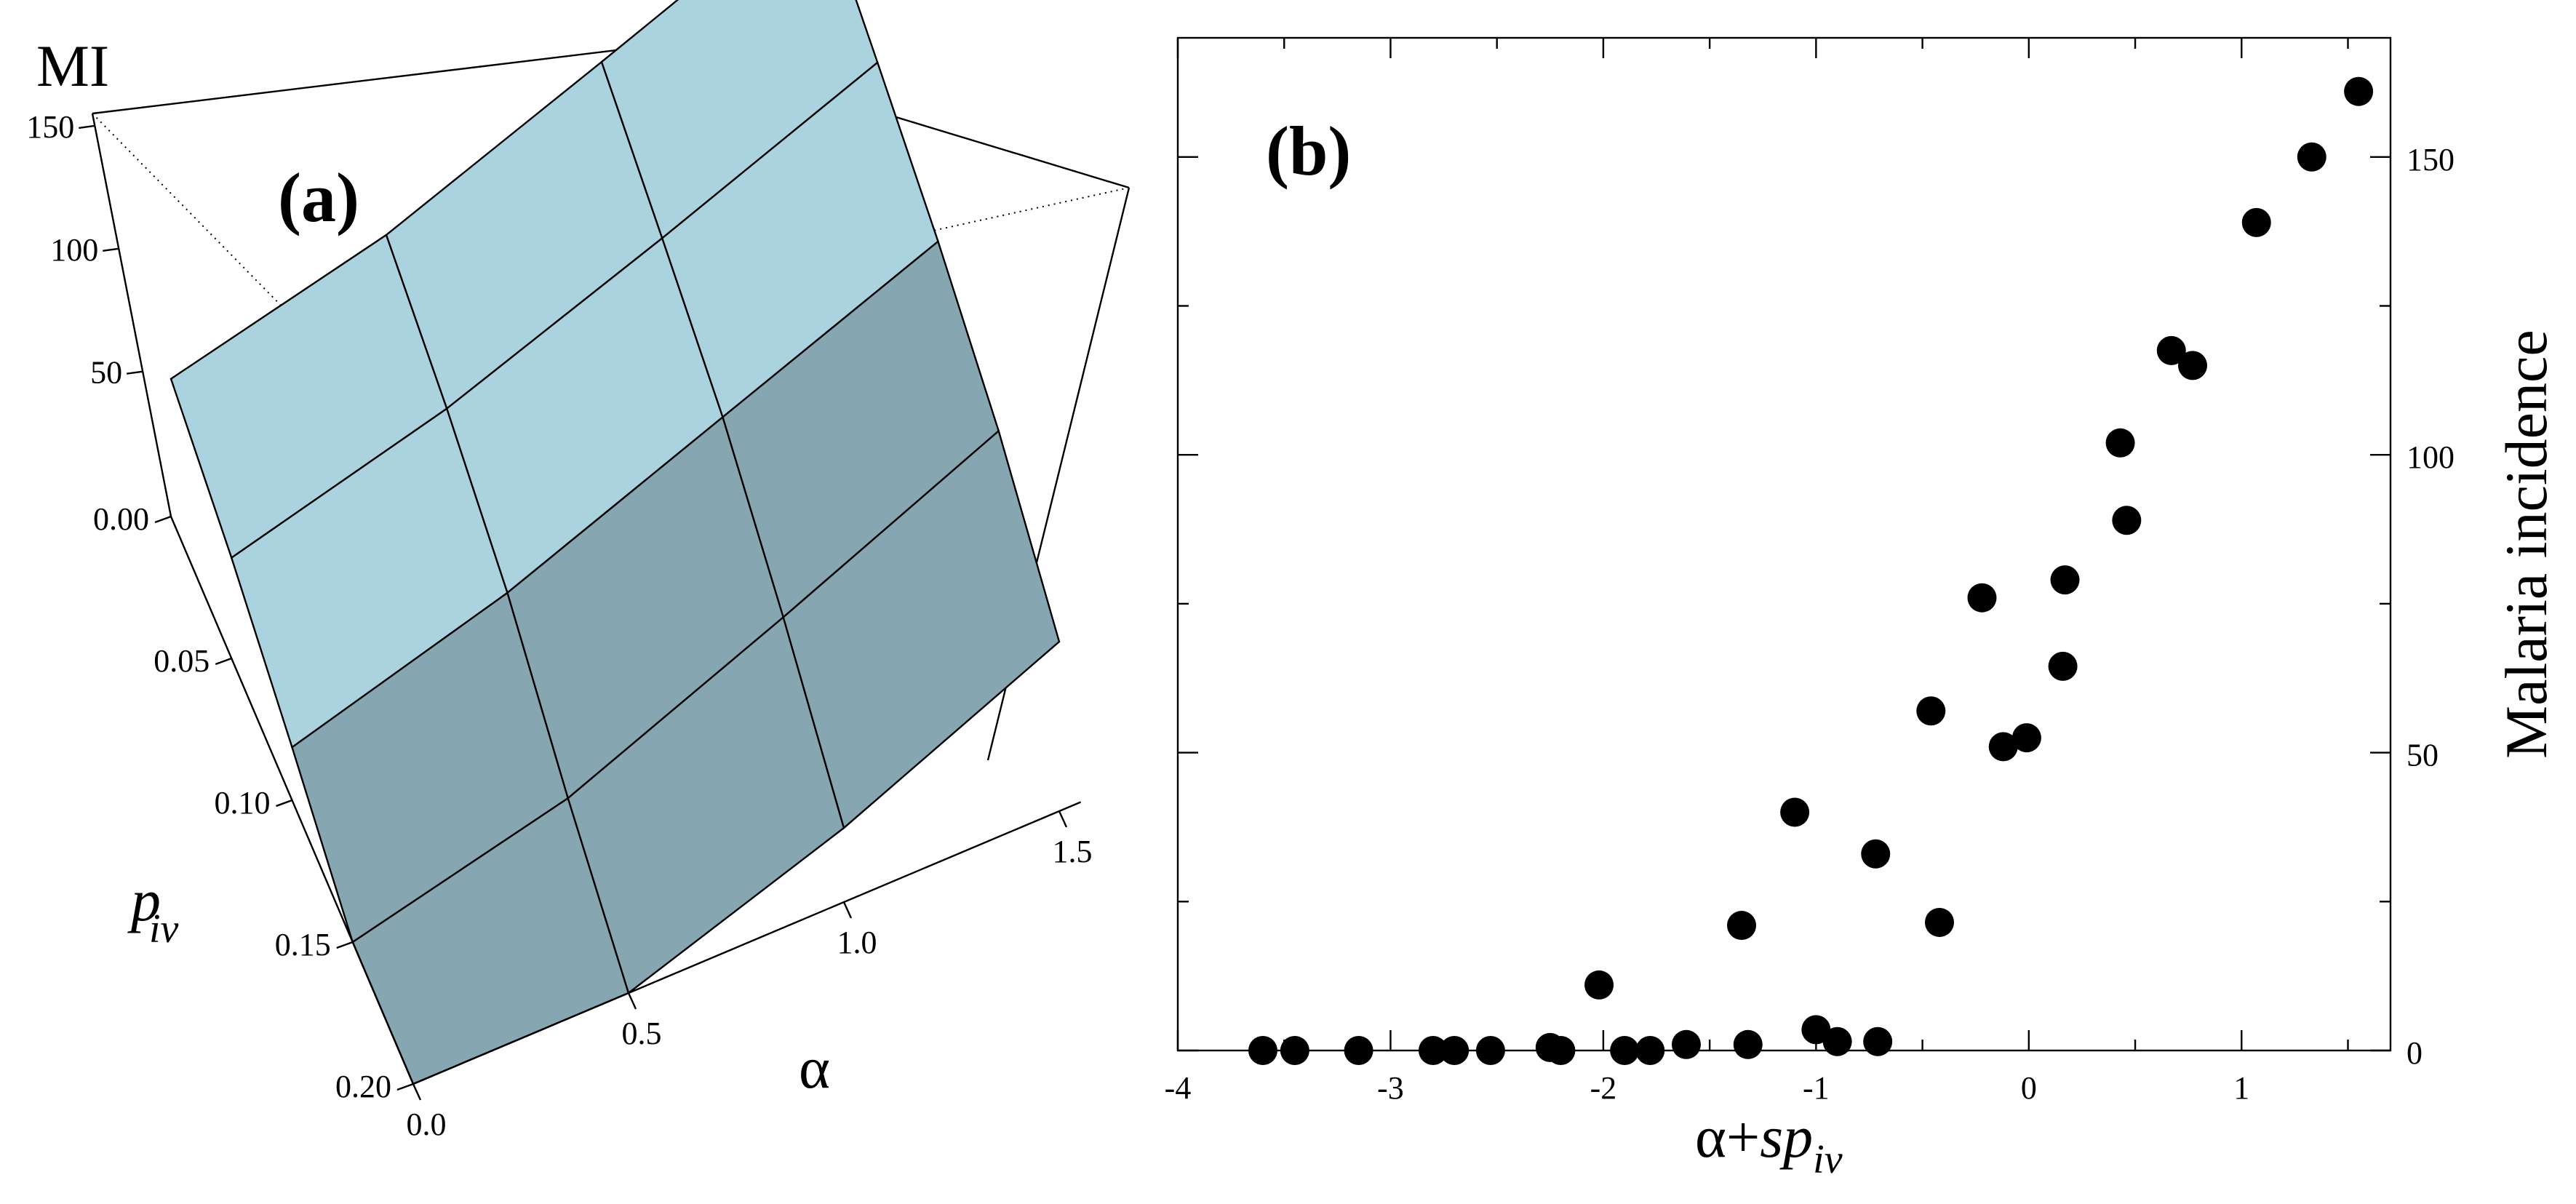 The height and width of the screenshot is (1204, 2576). I want to click on y-tick-label: 50, so click(2422, 755).